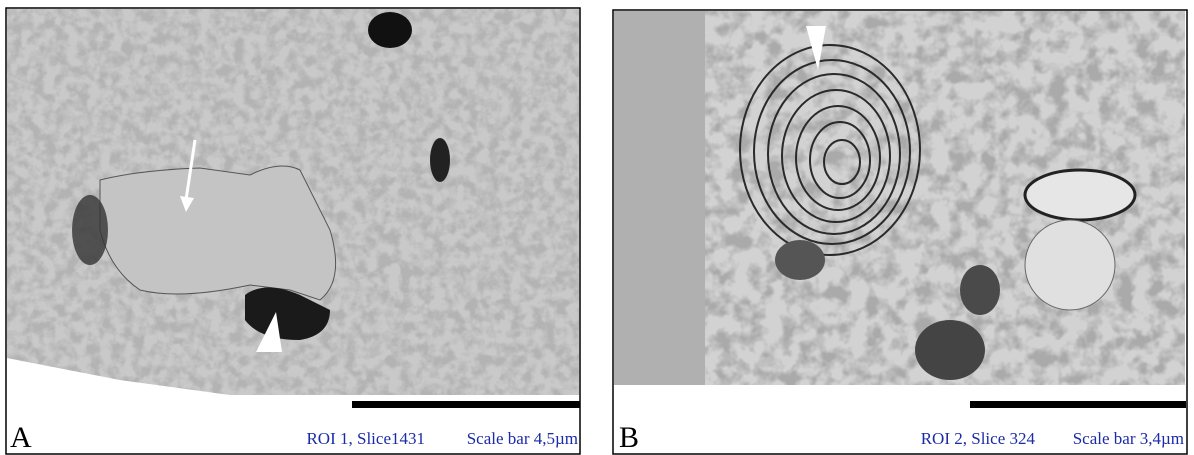 The image size is (1194, 455). Describe the element at coordinates (365, 438) in the screenshot. I see `caption: ROI 1, Slice1431` at that location.